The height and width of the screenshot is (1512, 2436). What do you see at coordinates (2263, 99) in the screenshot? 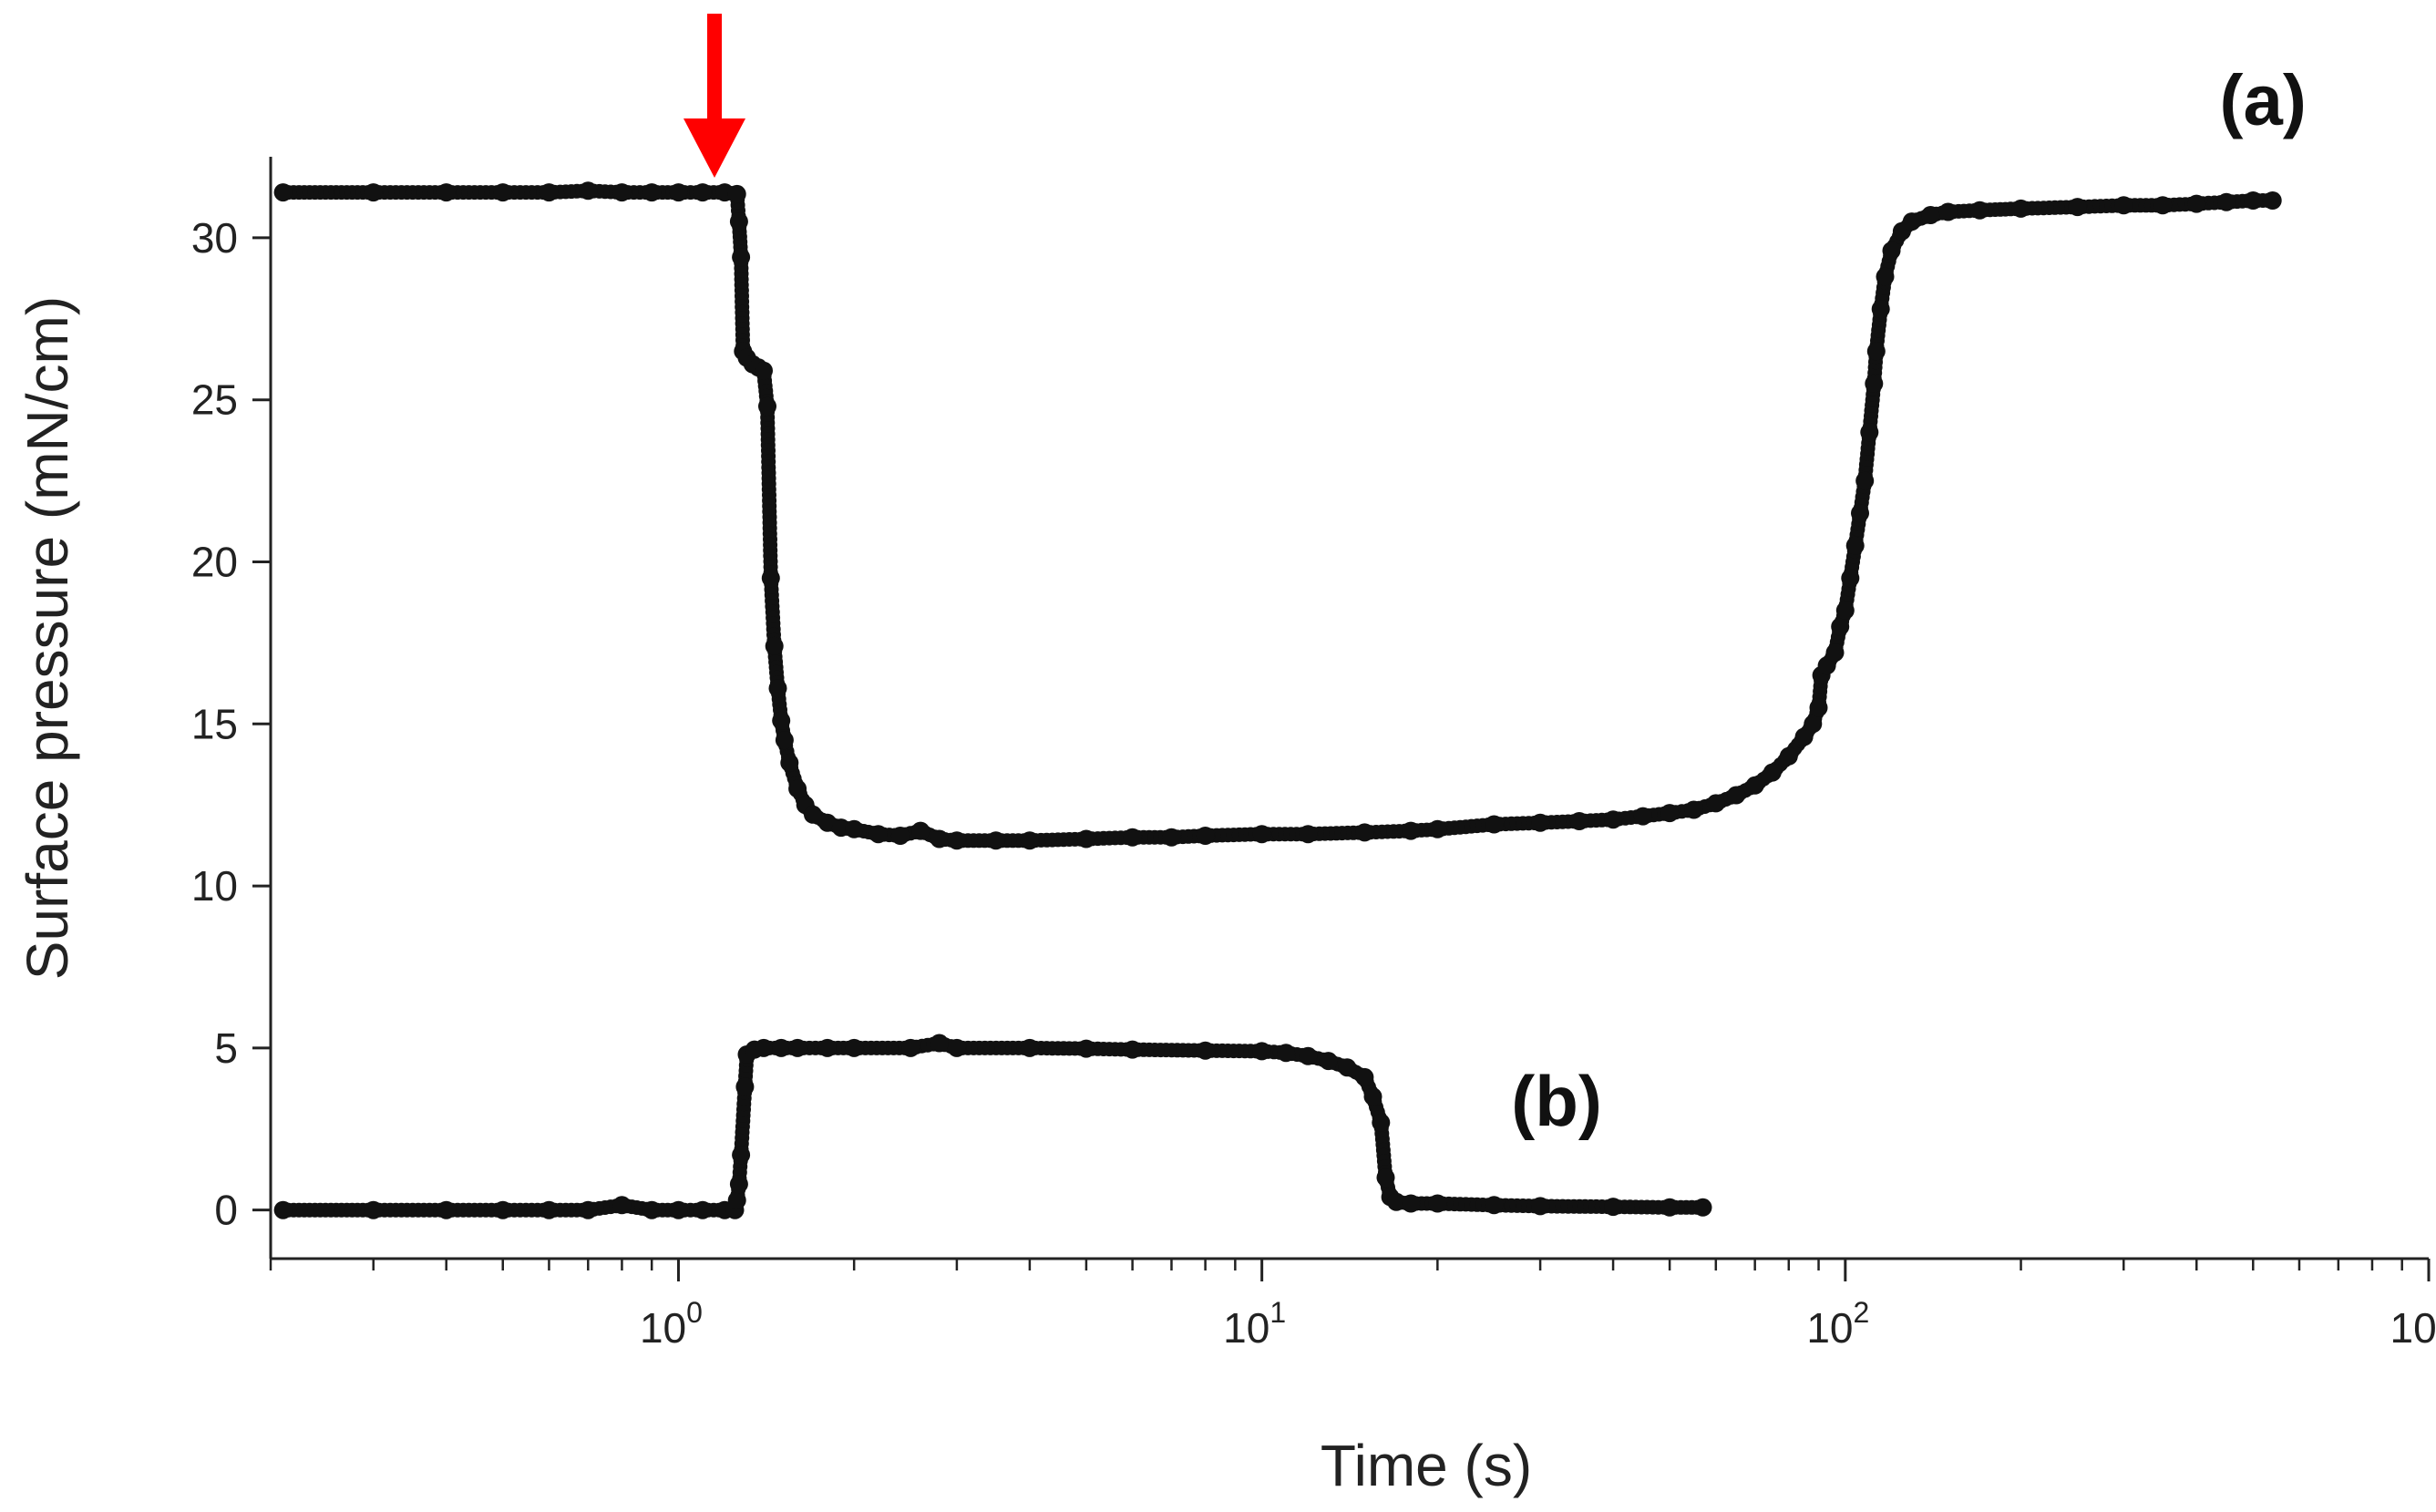
I see `series-a-label: (a)` at bounding box center [2263, 99].